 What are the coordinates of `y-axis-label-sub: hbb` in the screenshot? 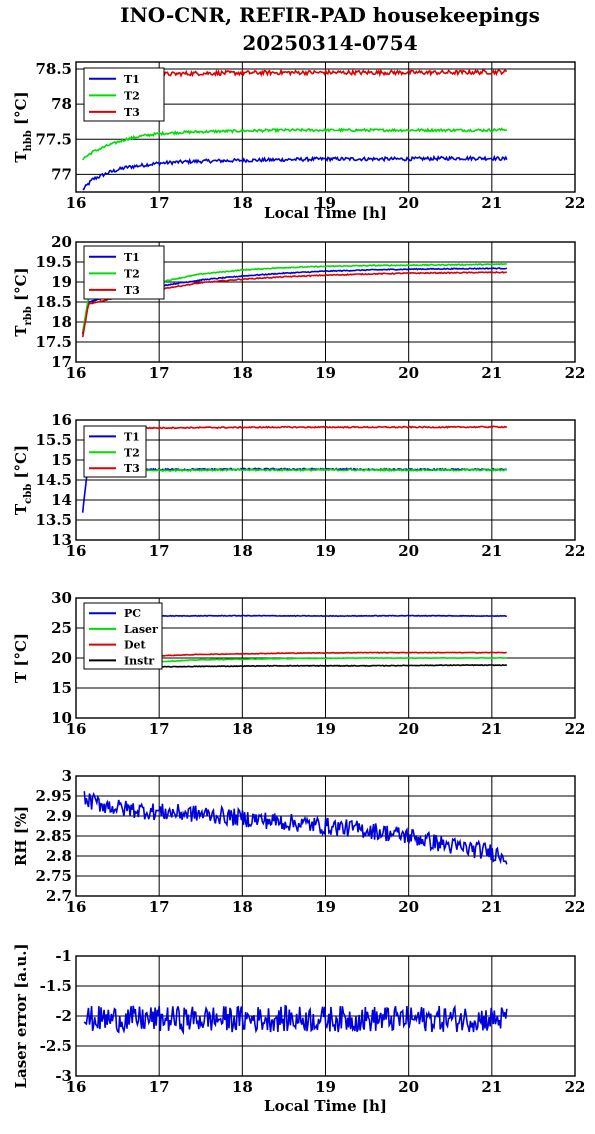 It's located at (28, 140).